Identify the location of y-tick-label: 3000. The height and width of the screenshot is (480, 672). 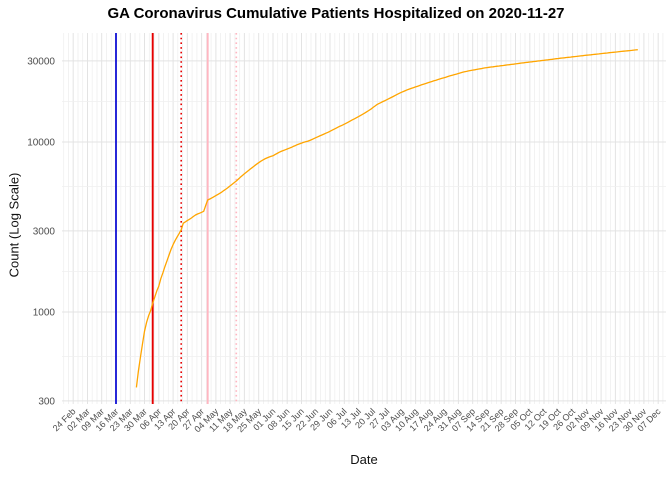
(44, 231).